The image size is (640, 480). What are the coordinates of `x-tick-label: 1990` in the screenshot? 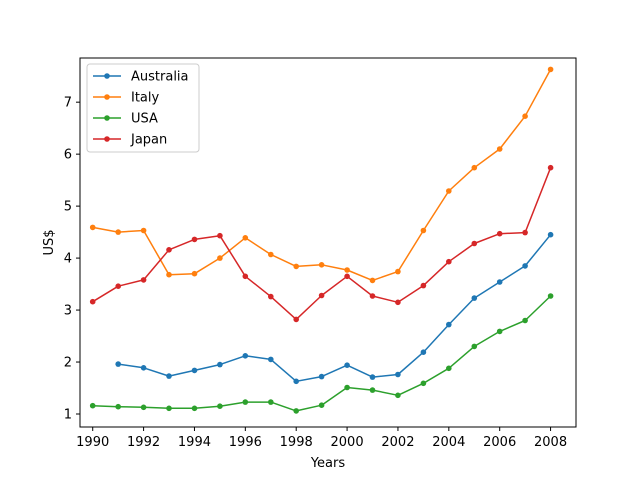 It's located at (92, 442).